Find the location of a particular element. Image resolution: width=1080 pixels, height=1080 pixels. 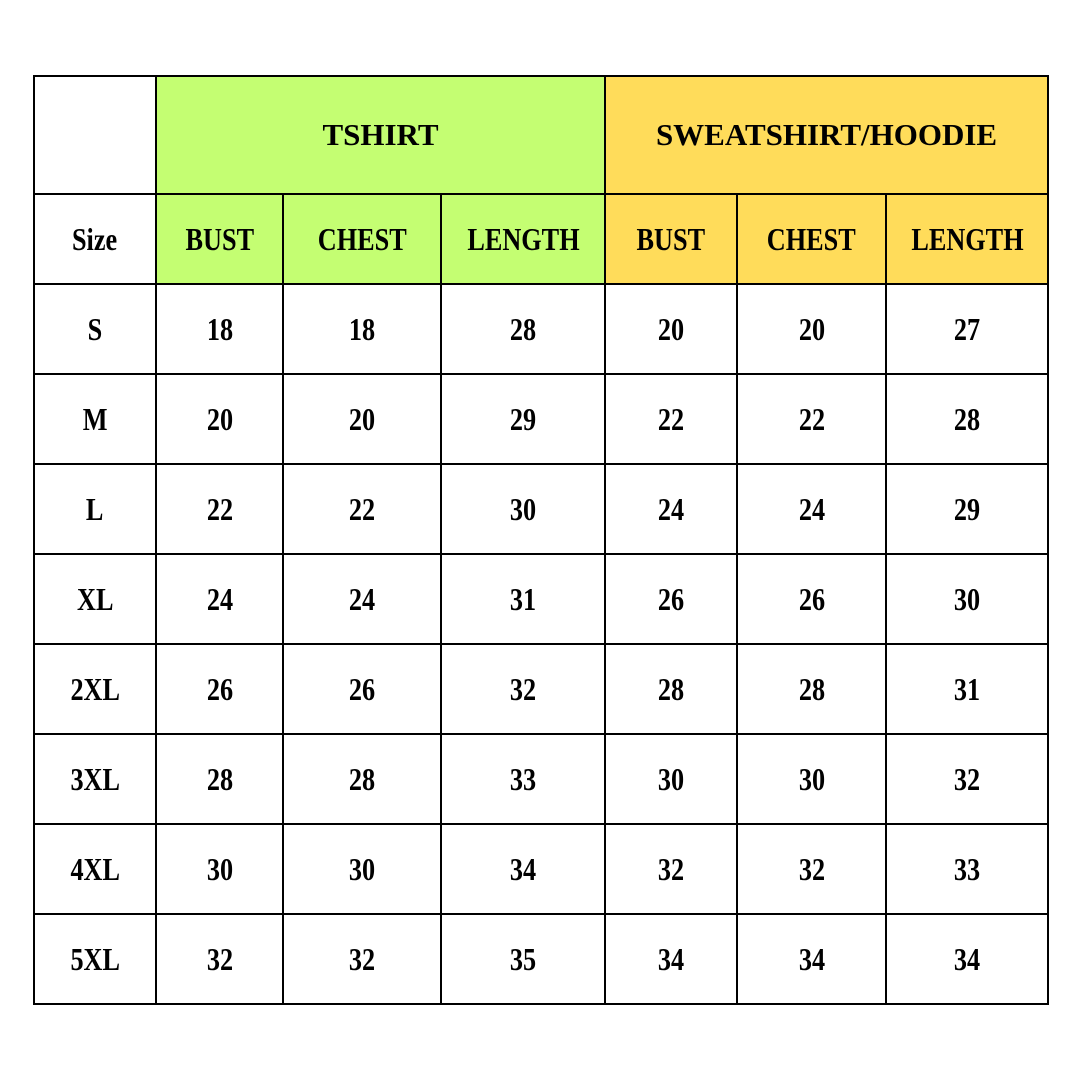

table-row: 4XL 30 30 34 32 32 33 is located at coordinates (541, 869).